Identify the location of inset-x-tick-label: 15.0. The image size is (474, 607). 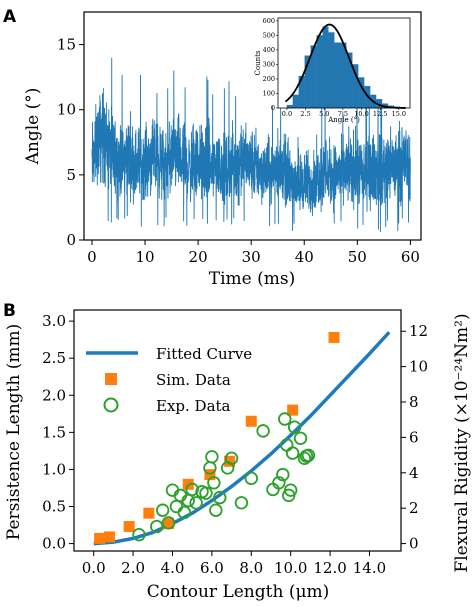
(399, 114).